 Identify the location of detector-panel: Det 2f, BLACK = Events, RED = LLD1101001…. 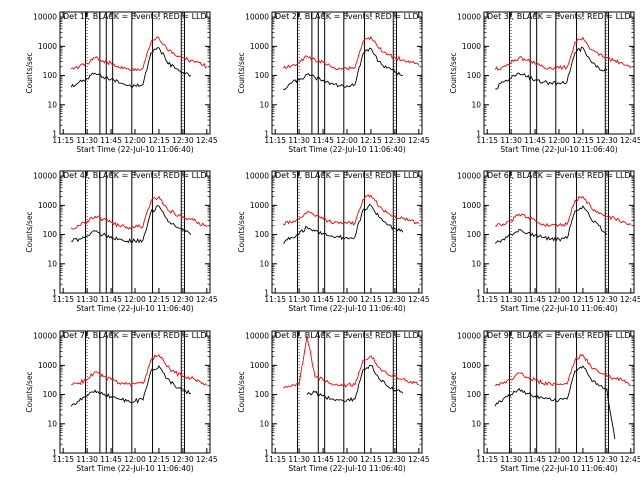
(333, 82).